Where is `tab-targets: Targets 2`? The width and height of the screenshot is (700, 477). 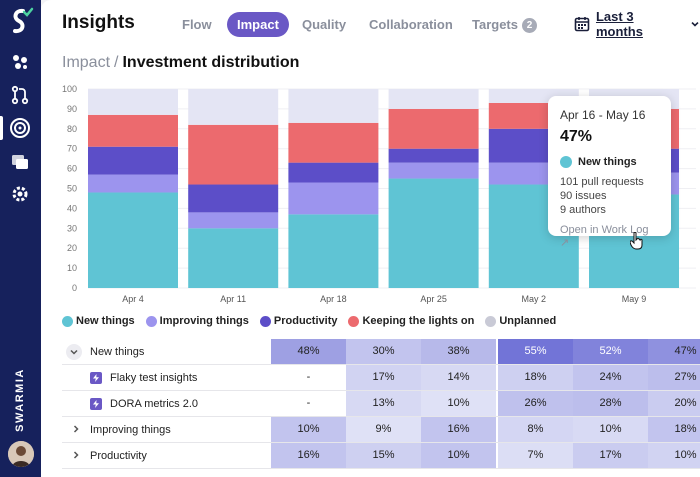
tab-targets: Targets 2 is located at coordinates (504, 24).